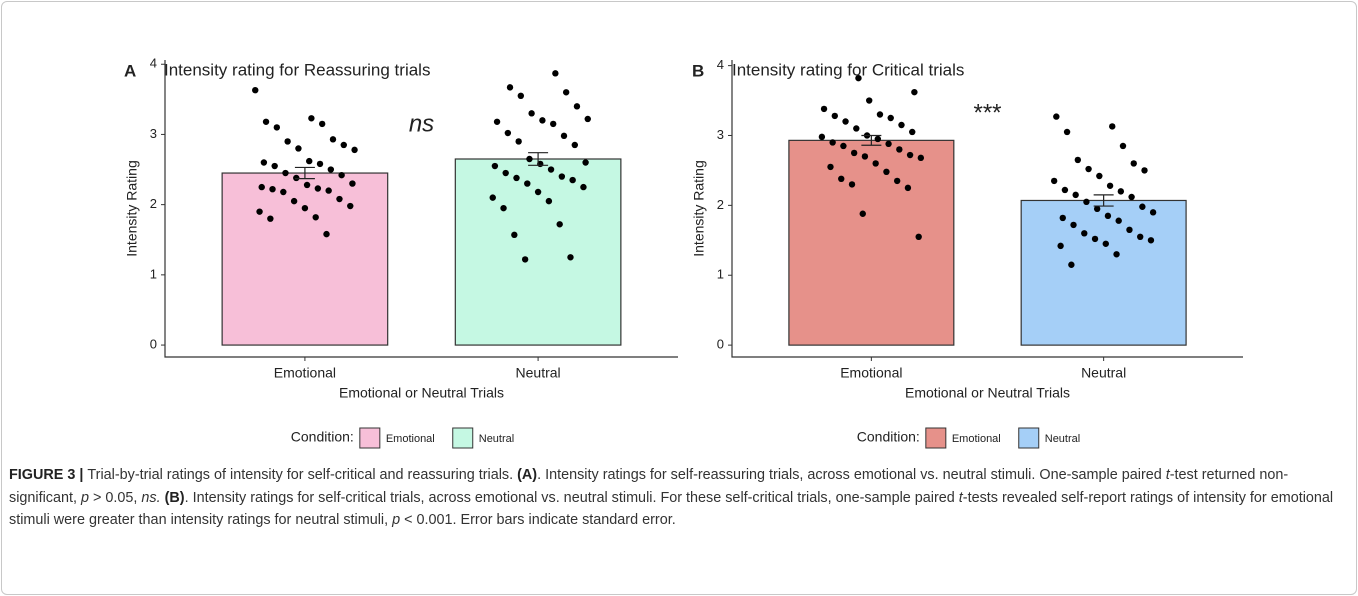 This screenshot has height=596, width=1358. I want to click on x-tick-label: Emotional, so click(871, 373).